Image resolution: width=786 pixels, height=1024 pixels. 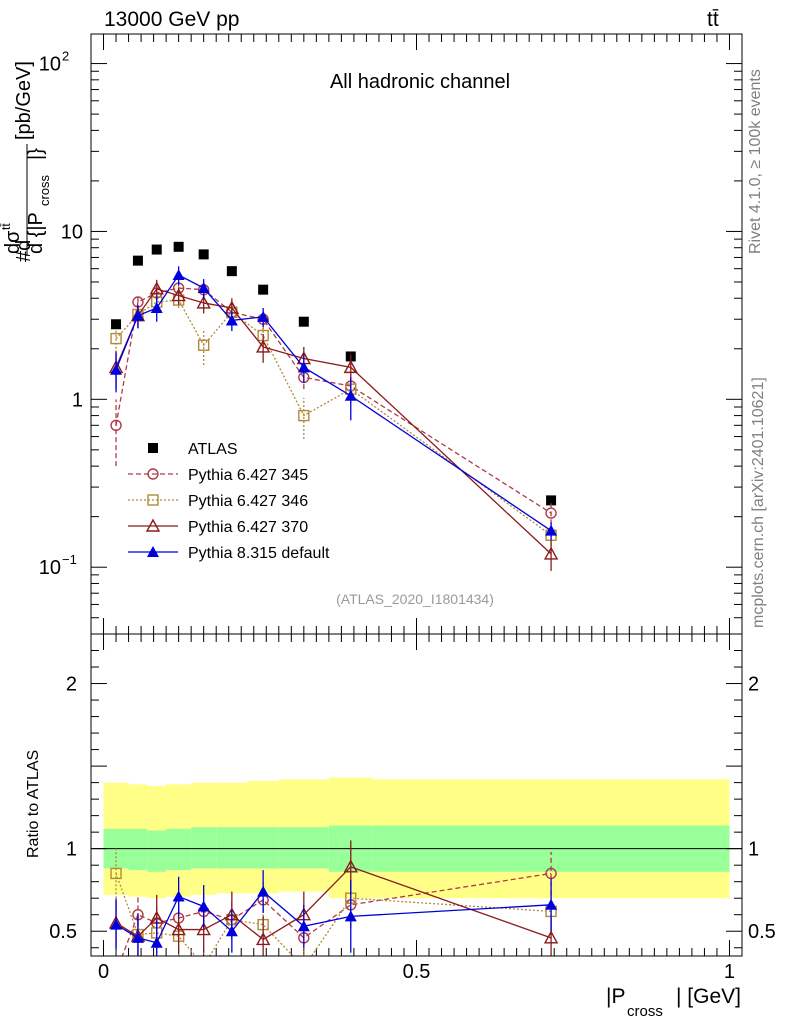 I want to click on x-tick-label: 1, so click(x=729, y=972).